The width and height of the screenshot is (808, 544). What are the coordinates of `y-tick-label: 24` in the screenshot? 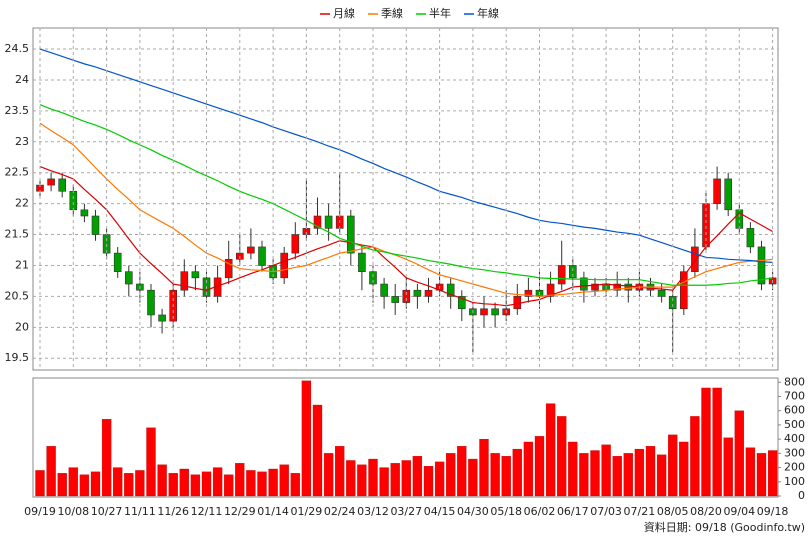 It's located at (22, 79).